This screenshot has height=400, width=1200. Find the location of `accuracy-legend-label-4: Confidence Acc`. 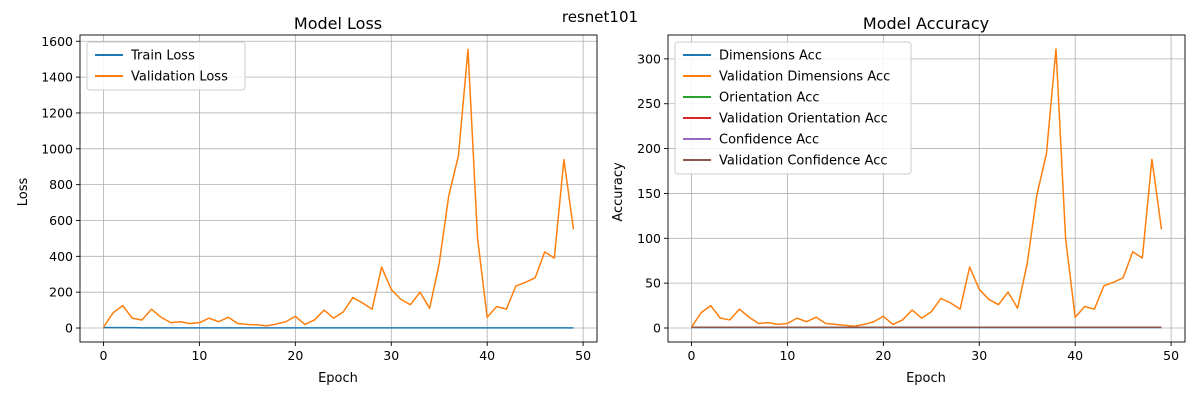

accuracy-legend-label-4: Confidence Acc is located at coordinates (769, 140).